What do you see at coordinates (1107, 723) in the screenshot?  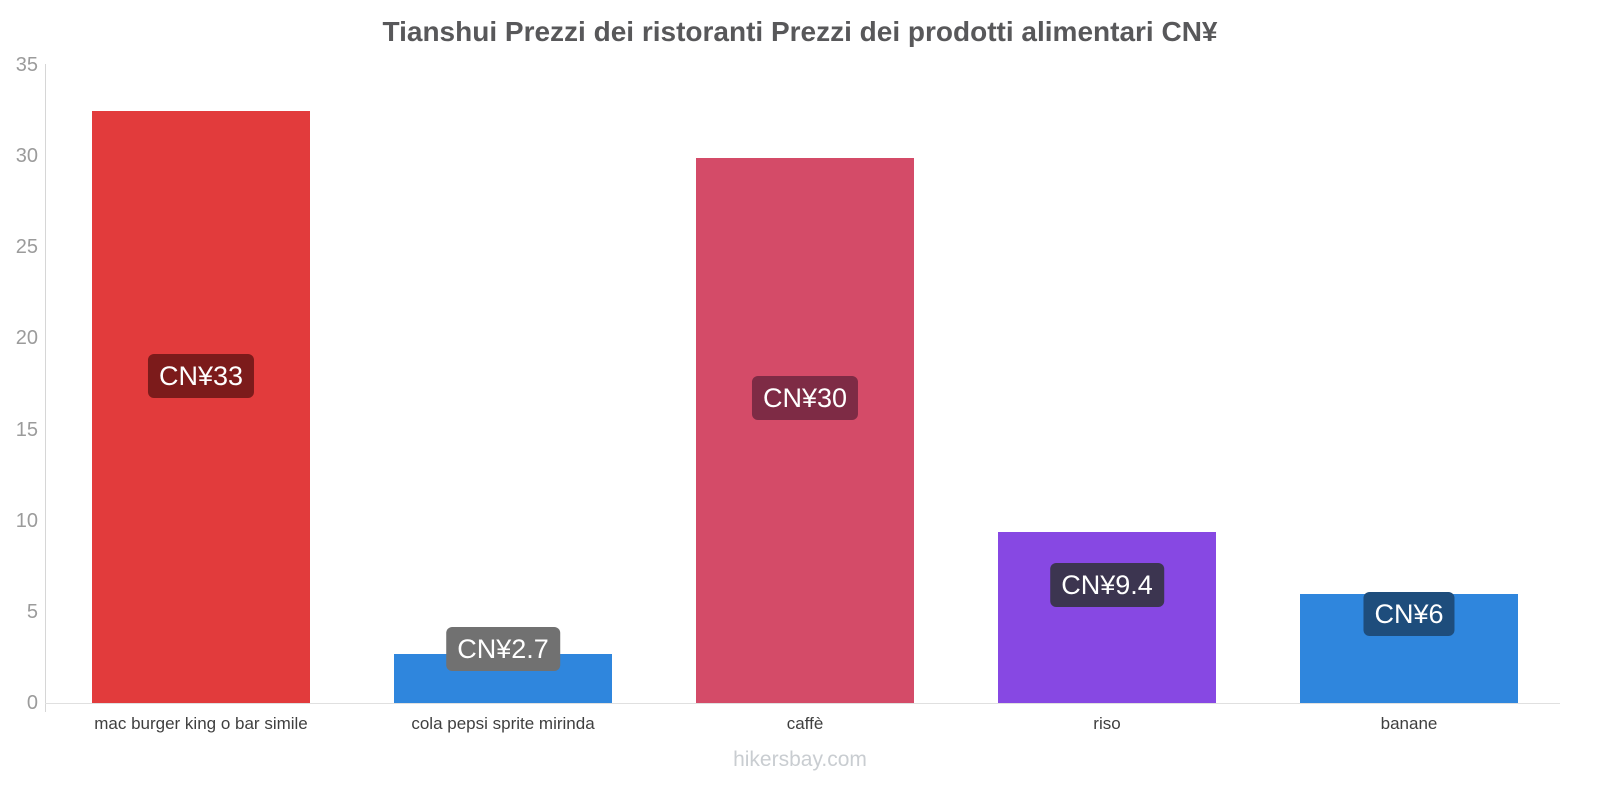 I see `x-label-3: riso` at bounding box center [1107, 723].